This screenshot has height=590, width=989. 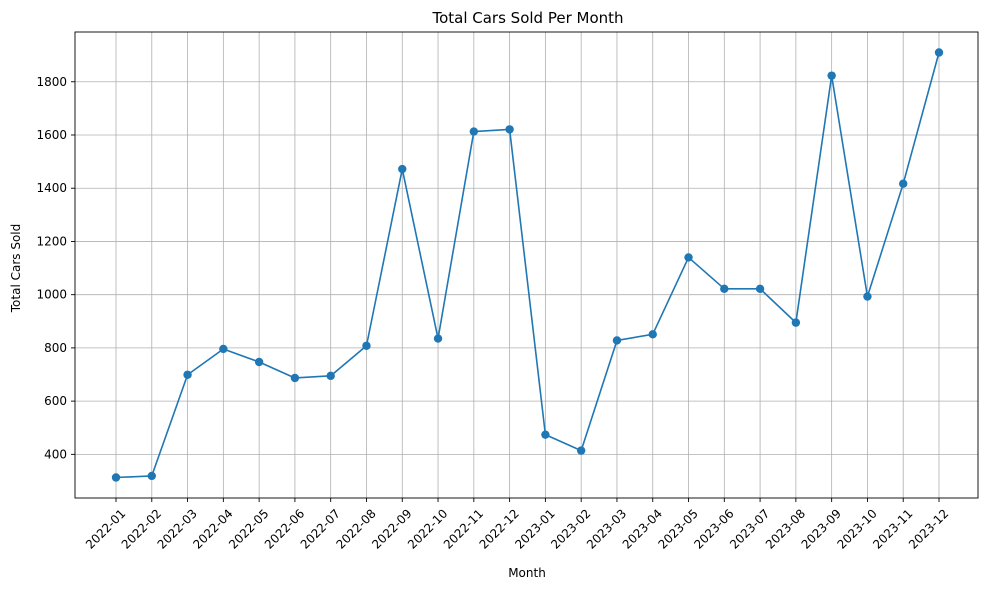 I want to click on y-axis-label: Total Cars Sold, so click(x=16, y=268).